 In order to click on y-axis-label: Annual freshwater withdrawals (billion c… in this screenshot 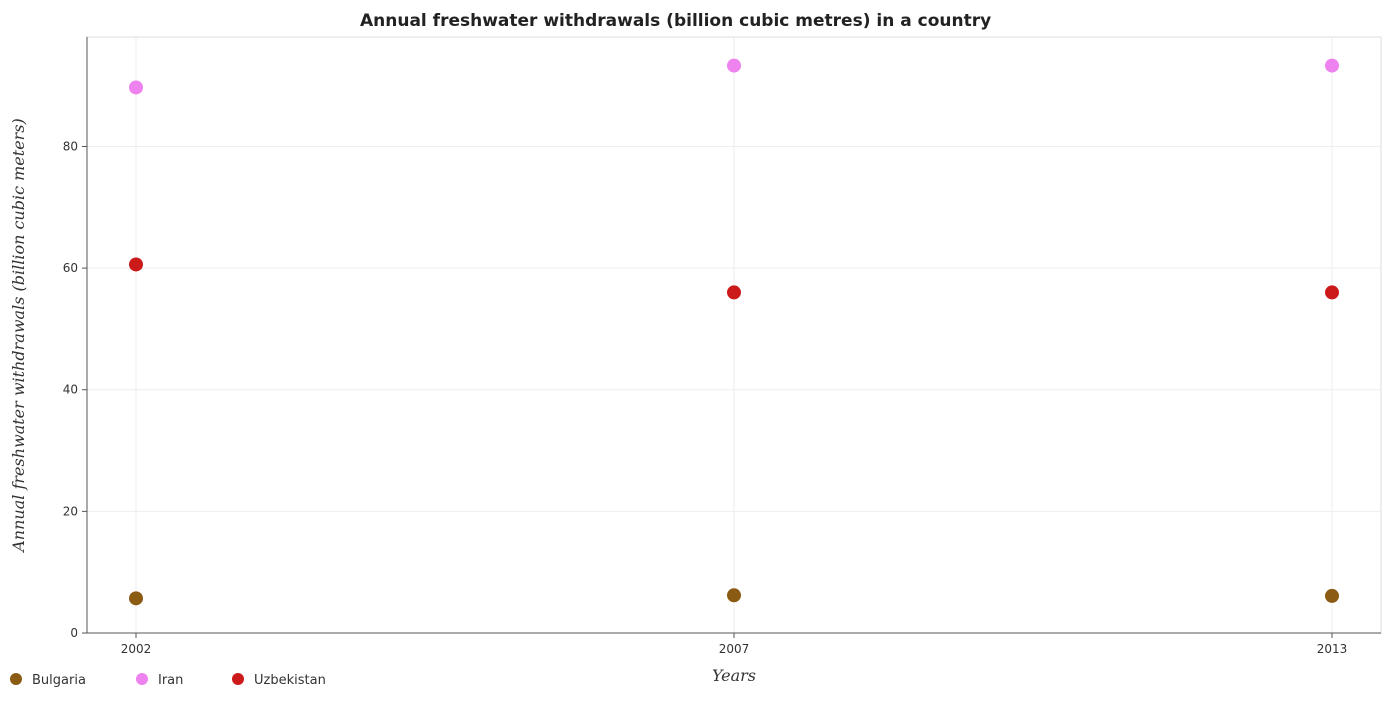, I will do `click(18, 336)`.